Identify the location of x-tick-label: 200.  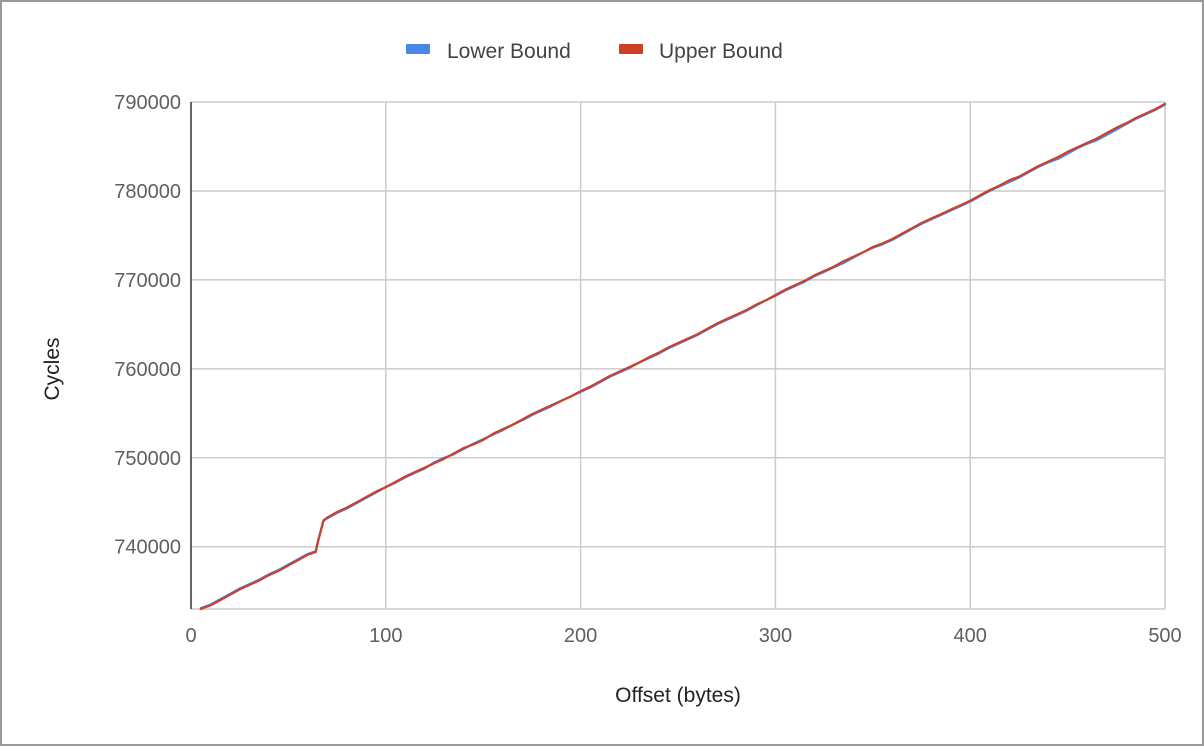
(580, 636).